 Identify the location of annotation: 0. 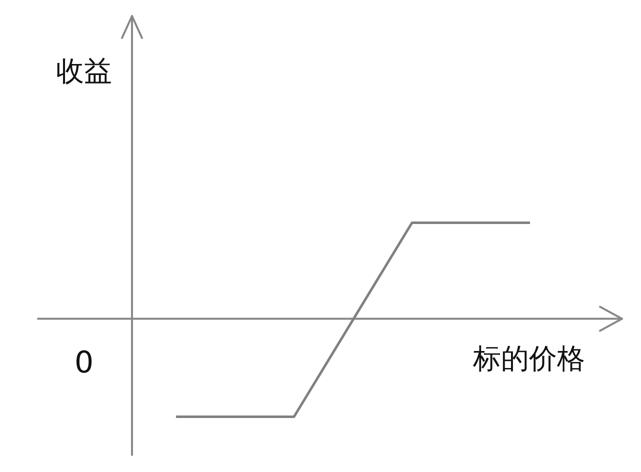
(84, 363).